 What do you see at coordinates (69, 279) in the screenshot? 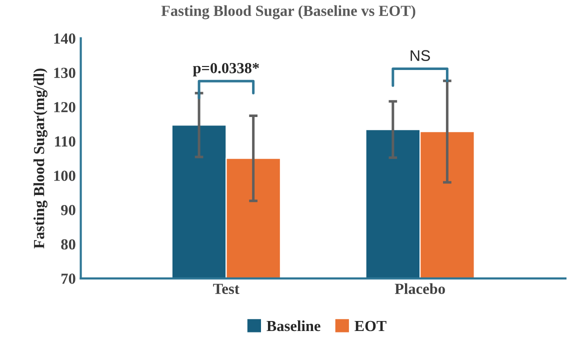
I see `y-tick-label: 70` at bounding box center [69, 279].